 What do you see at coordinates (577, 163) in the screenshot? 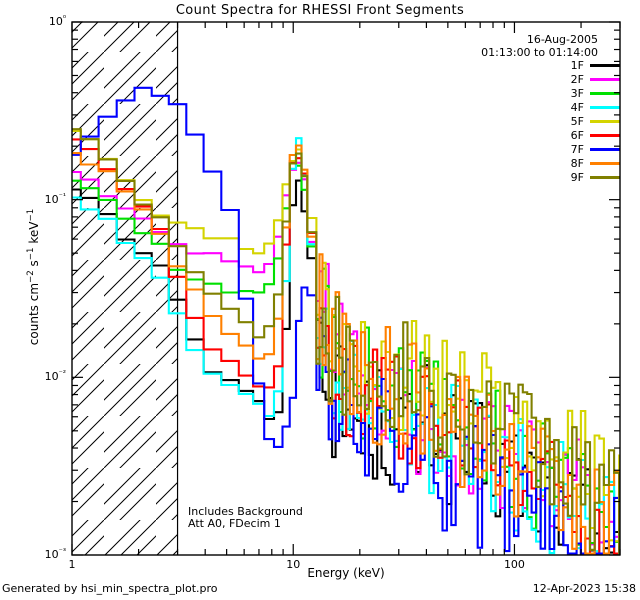
I see `legend-label: 8F` at bounding box center [577, 163].